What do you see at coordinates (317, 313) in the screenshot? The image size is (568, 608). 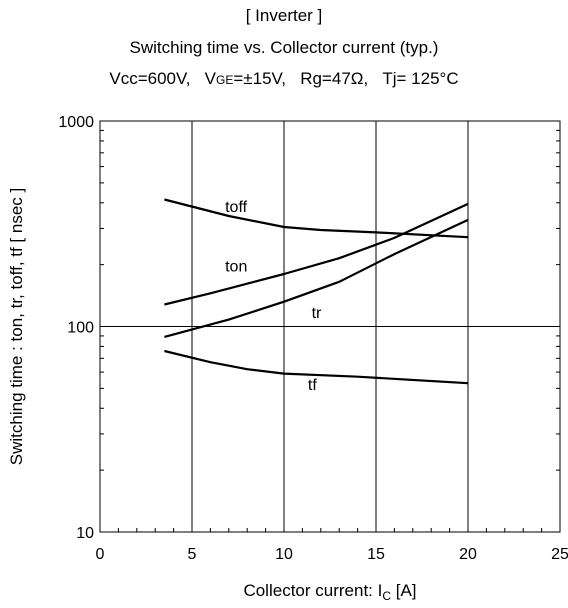 I see `series-label-tr: tr` at bounding box center [317, 313].